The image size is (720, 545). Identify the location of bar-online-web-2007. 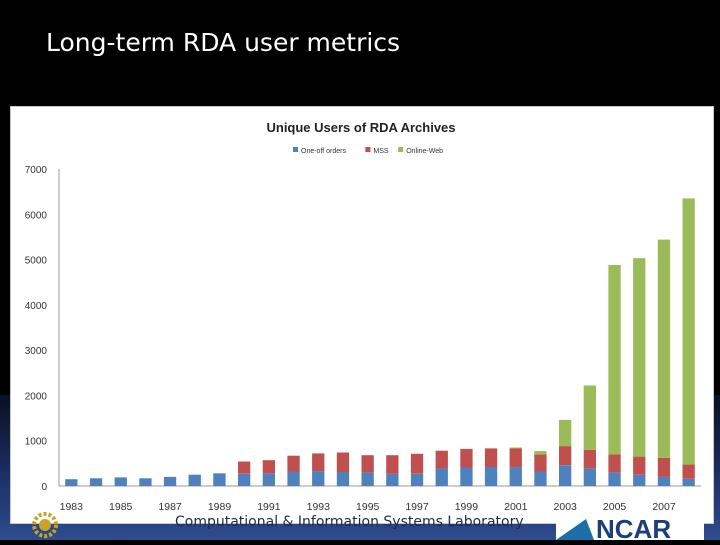
(664, 348).